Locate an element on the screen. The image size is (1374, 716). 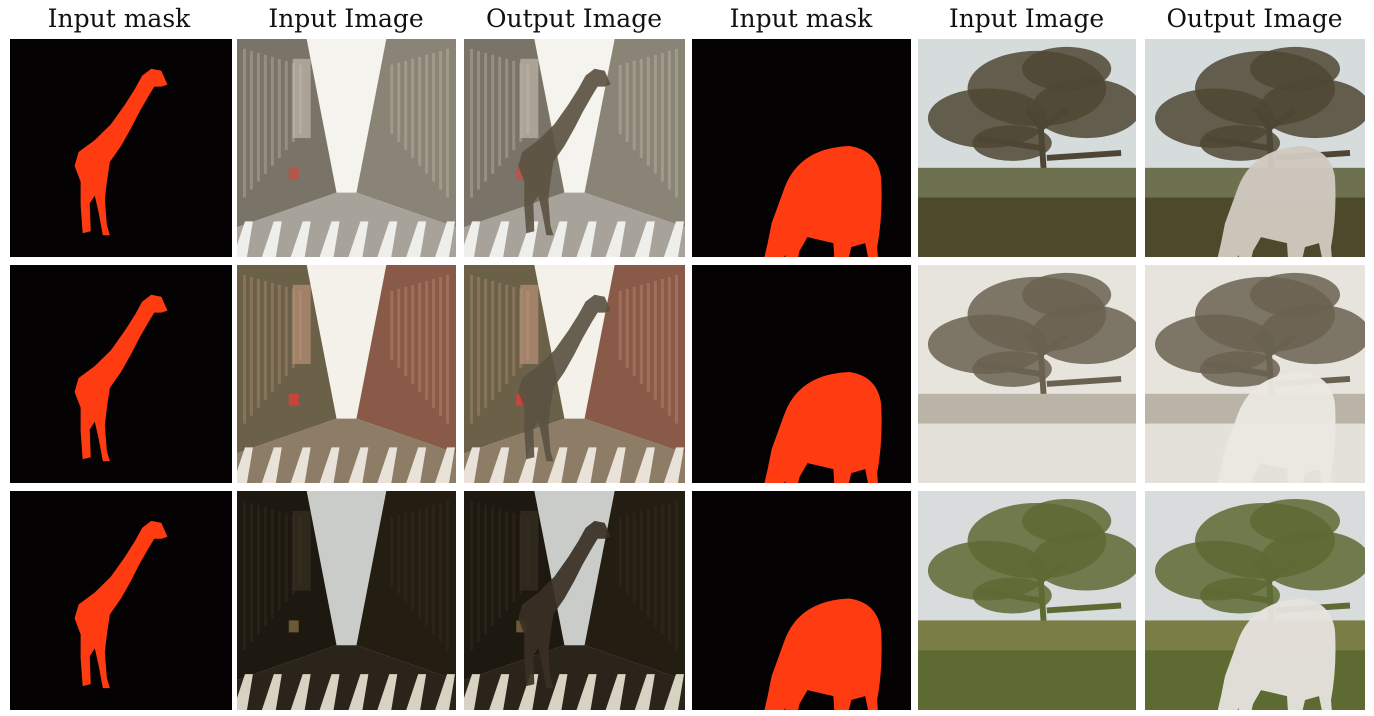
tree-field-day-sheep-image is located at coordinates (1255, 148).